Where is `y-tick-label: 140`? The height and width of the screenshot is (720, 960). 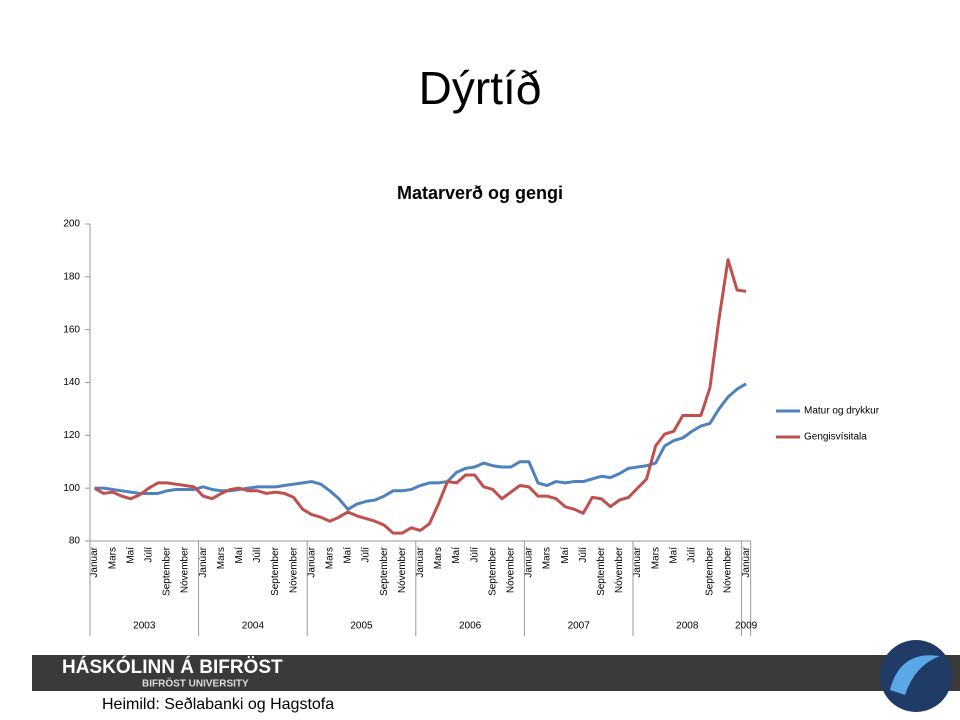
y-tick-label: 140 is located at coordinates (71, 382).